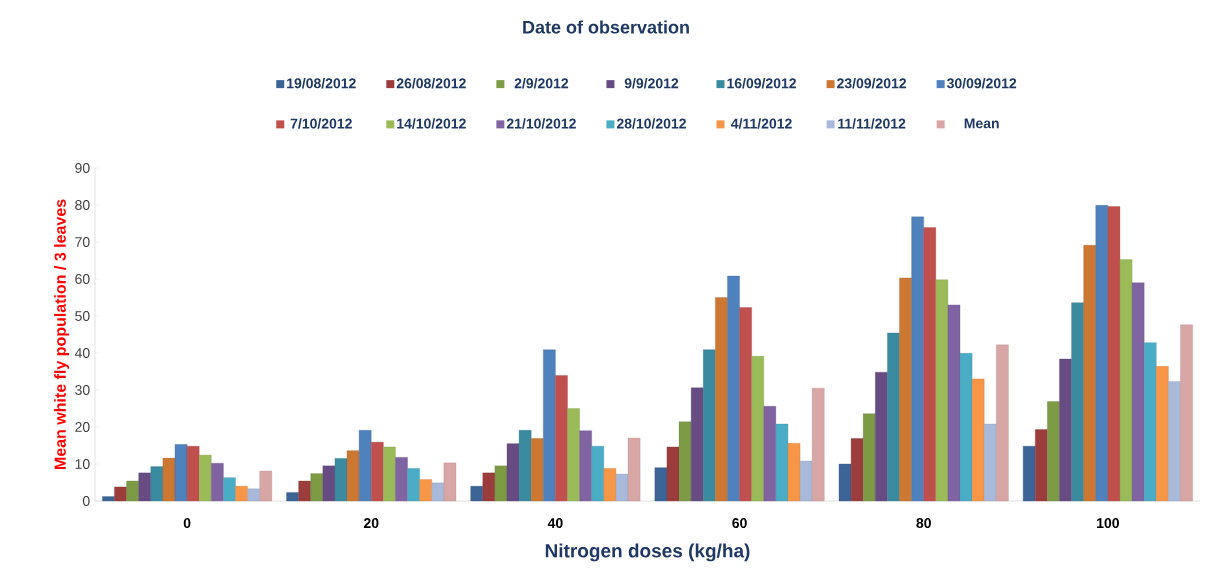  What do you see at coordinates (555, 523) in the screenshot?
I see `x-tick-label: 40` at bounding box center [555, 523].